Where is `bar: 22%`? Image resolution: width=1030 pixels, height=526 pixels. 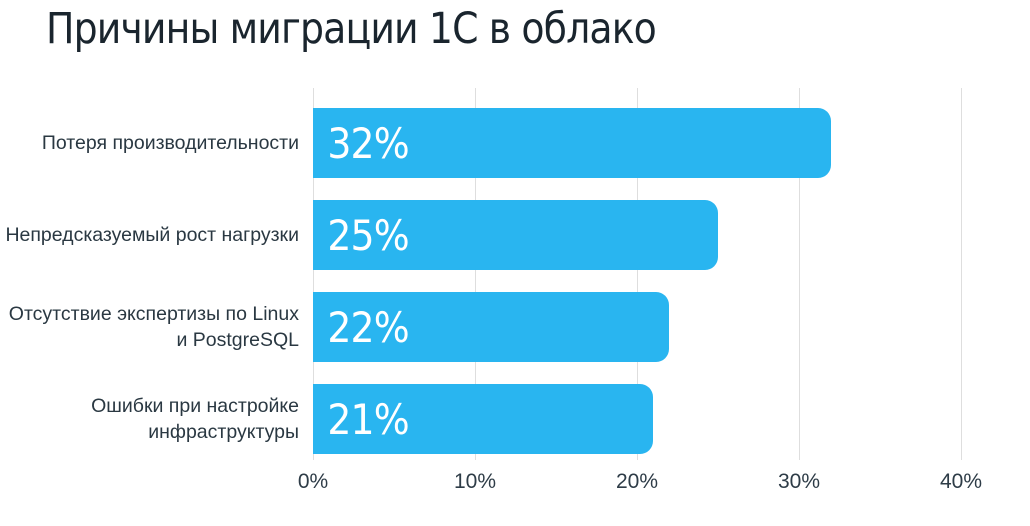
bar: 22% is located at coordinates (491, 327).